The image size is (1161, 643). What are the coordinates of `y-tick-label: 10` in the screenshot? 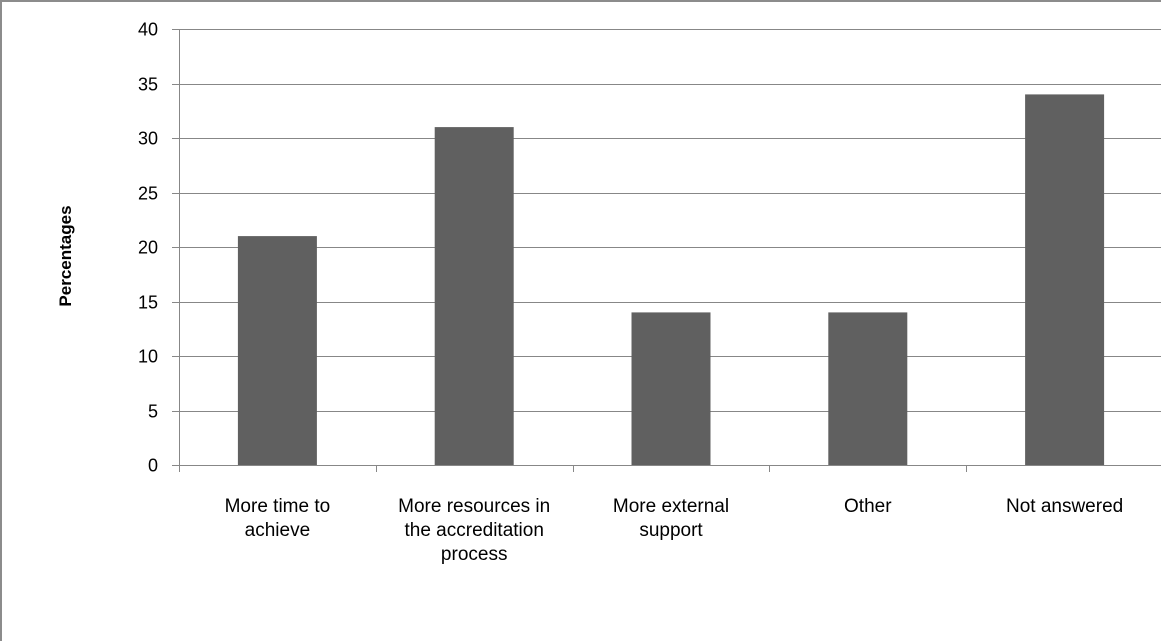 It's located at (148, 357).